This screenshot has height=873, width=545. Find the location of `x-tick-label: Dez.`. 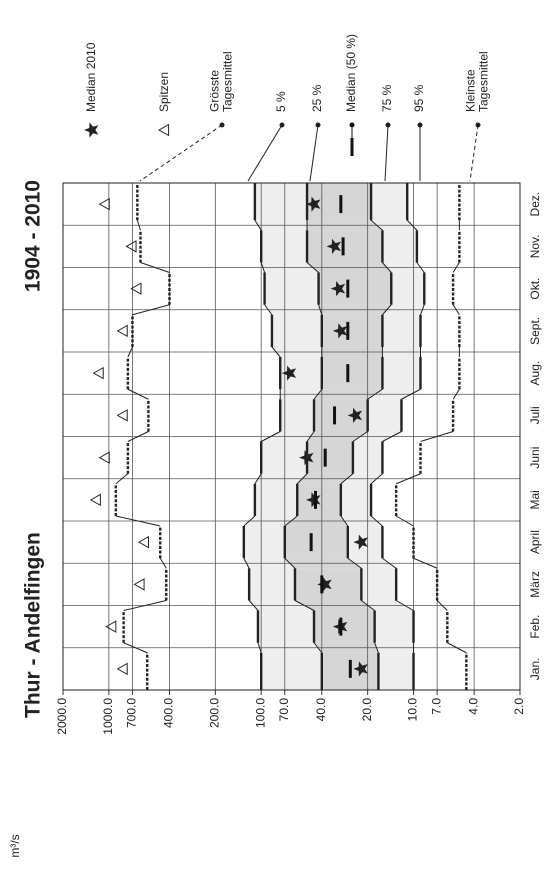

x-tick-label: Dez. is located at coordinates (535, 204).